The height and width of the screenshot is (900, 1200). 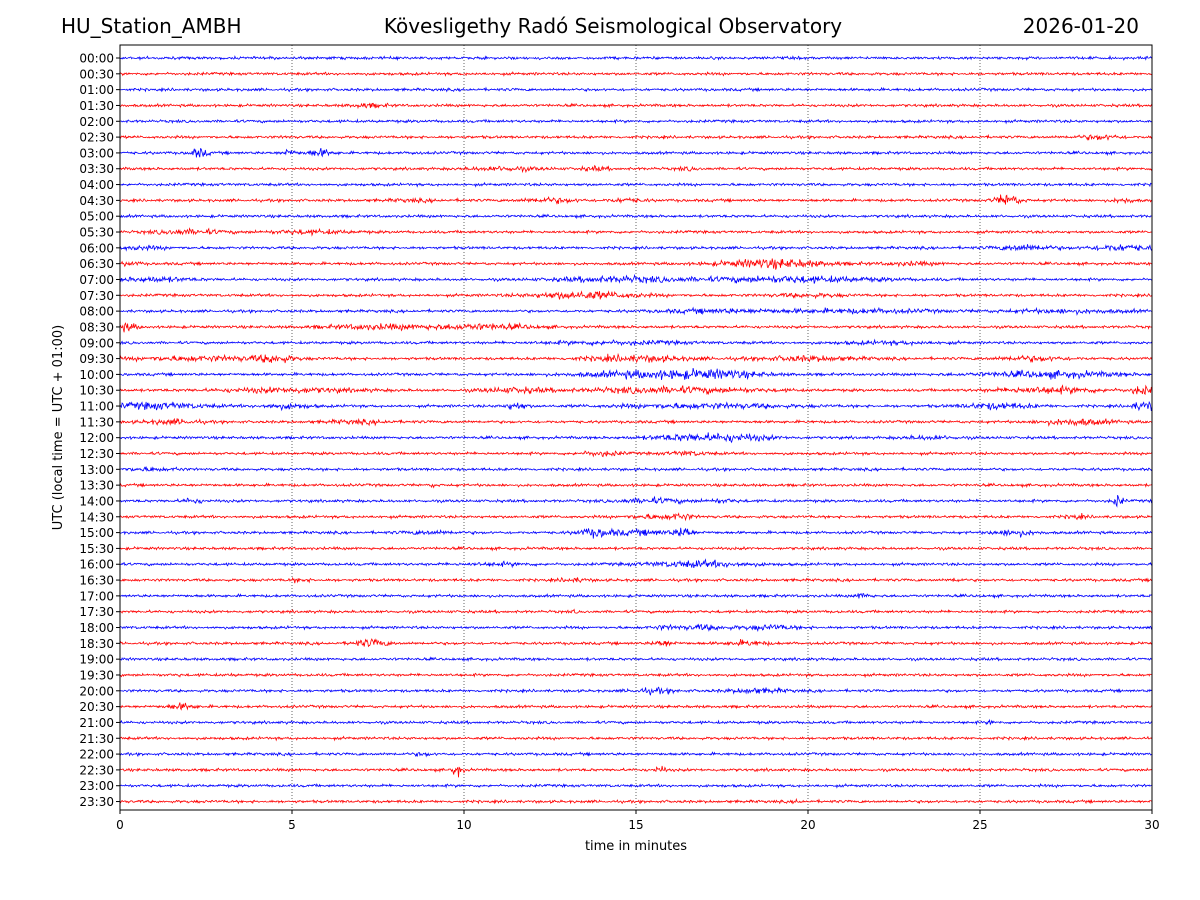 I want to click on trace-row-14:30, so click(x=636, y=517).